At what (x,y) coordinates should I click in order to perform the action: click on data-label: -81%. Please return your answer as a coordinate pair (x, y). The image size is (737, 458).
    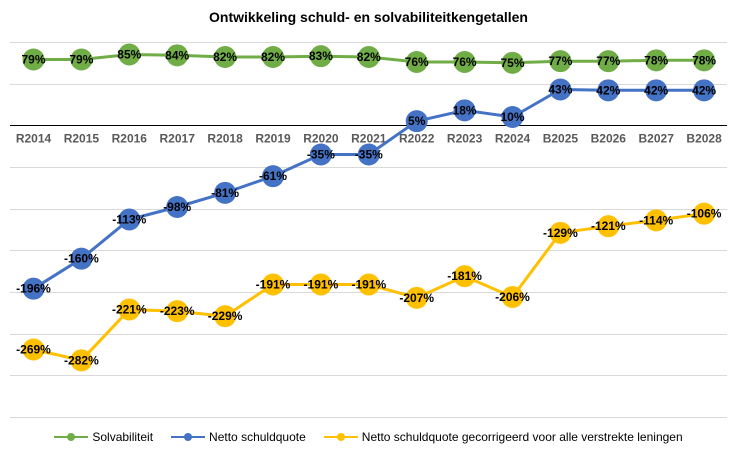
    Looking at the image, I should click on (225, 193).